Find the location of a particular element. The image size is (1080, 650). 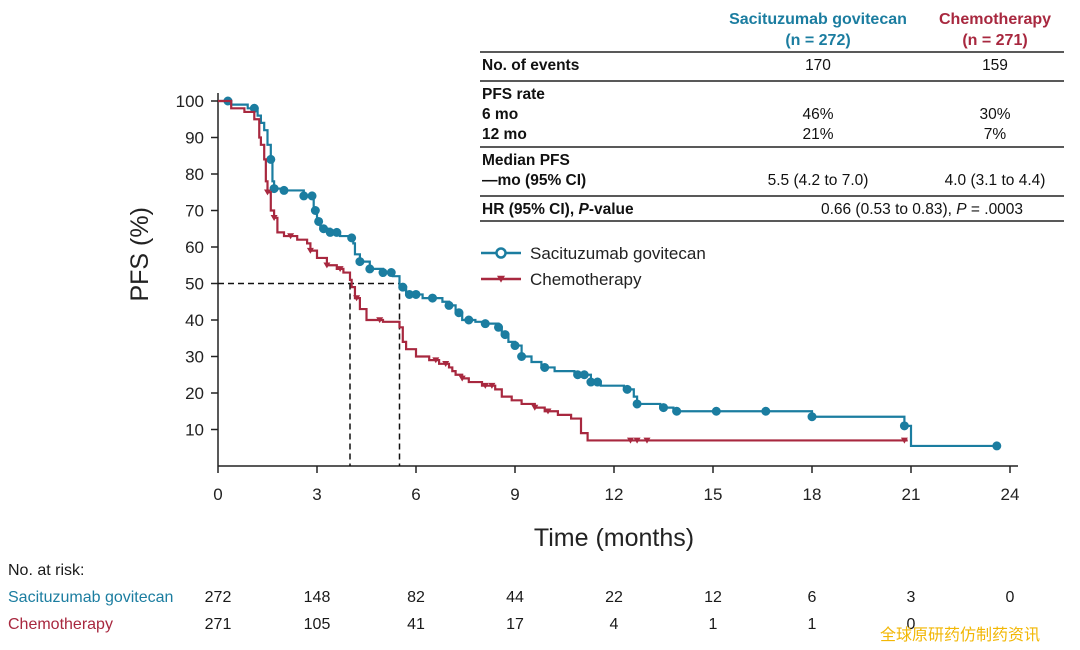

legend-marker is located at coordinates (501, 279).